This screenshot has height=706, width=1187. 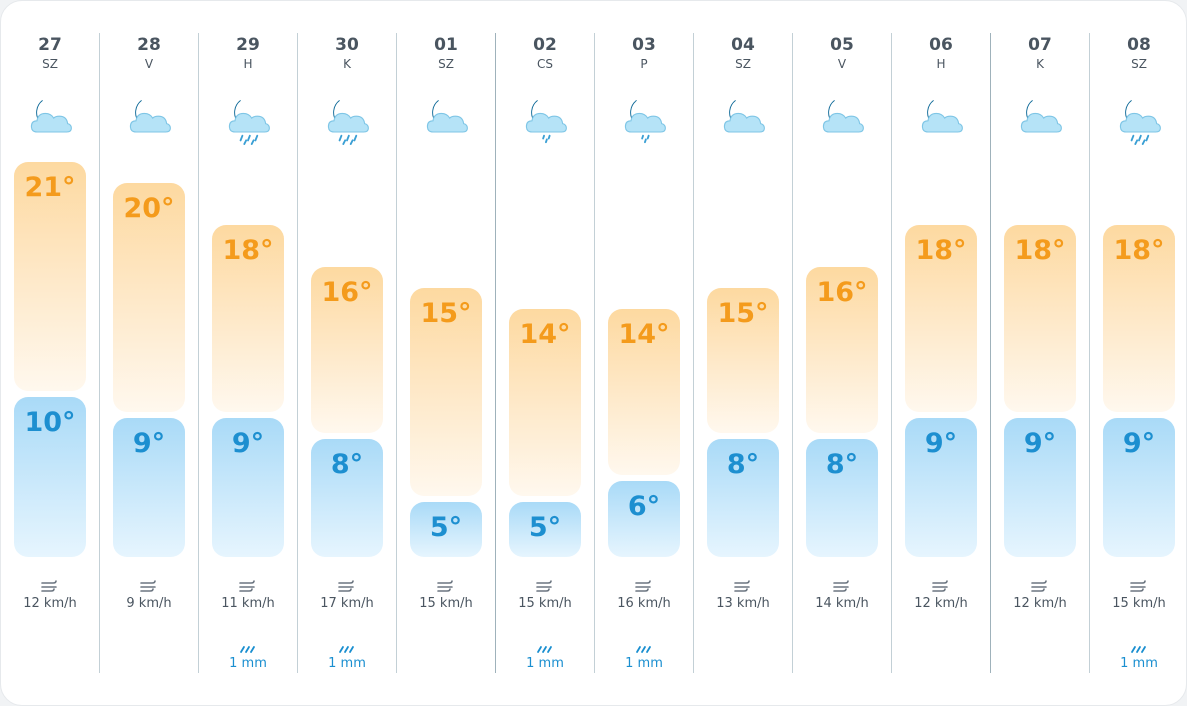 I want to click on day-of-week: CS, so click(x=545, y=64).